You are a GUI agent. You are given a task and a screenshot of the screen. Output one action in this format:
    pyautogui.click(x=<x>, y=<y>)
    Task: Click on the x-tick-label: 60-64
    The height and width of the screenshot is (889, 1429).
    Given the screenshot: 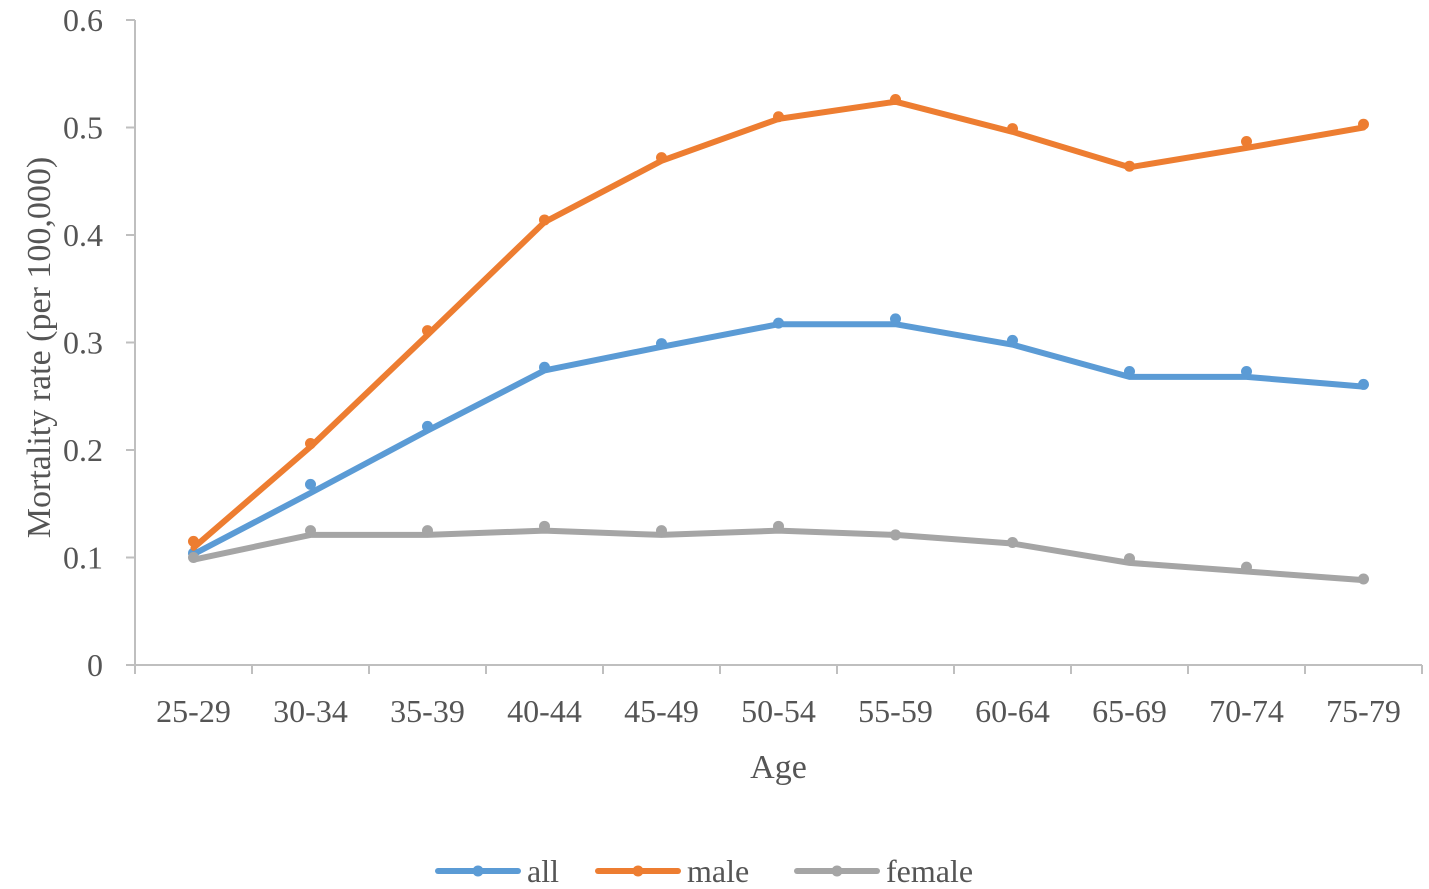 What is the action you would take?
    pyautogui.click(x=1012, y=711)
    